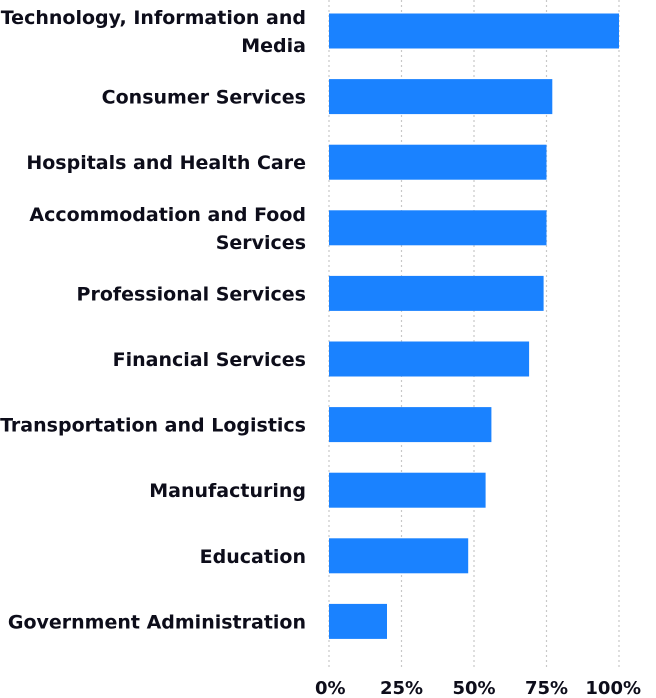 The height and width of the screenshot is (698, 656). I want to click on category-label: Government Administration, so click(157, 622).